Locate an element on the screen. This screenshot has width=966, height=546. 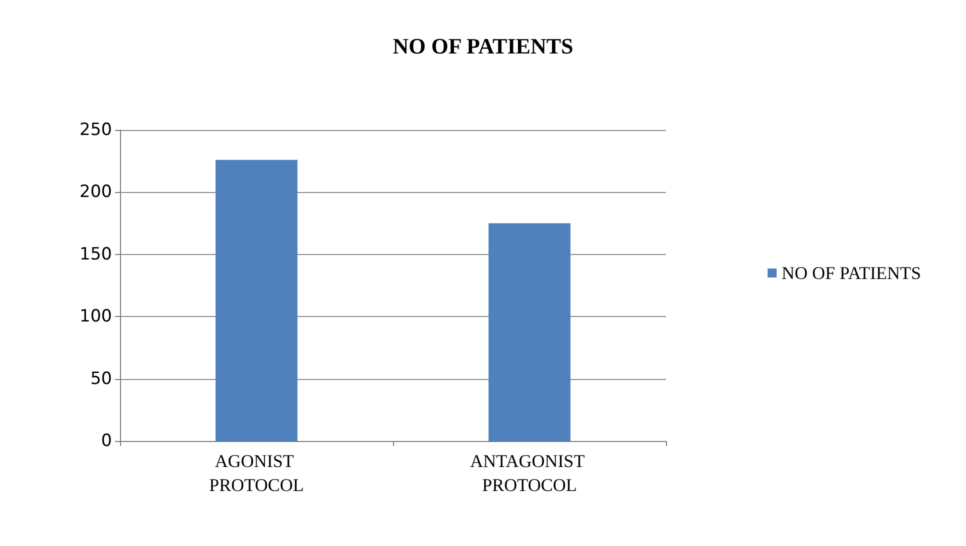
y-tick-label: 100 is located at coordinates (96, 316).